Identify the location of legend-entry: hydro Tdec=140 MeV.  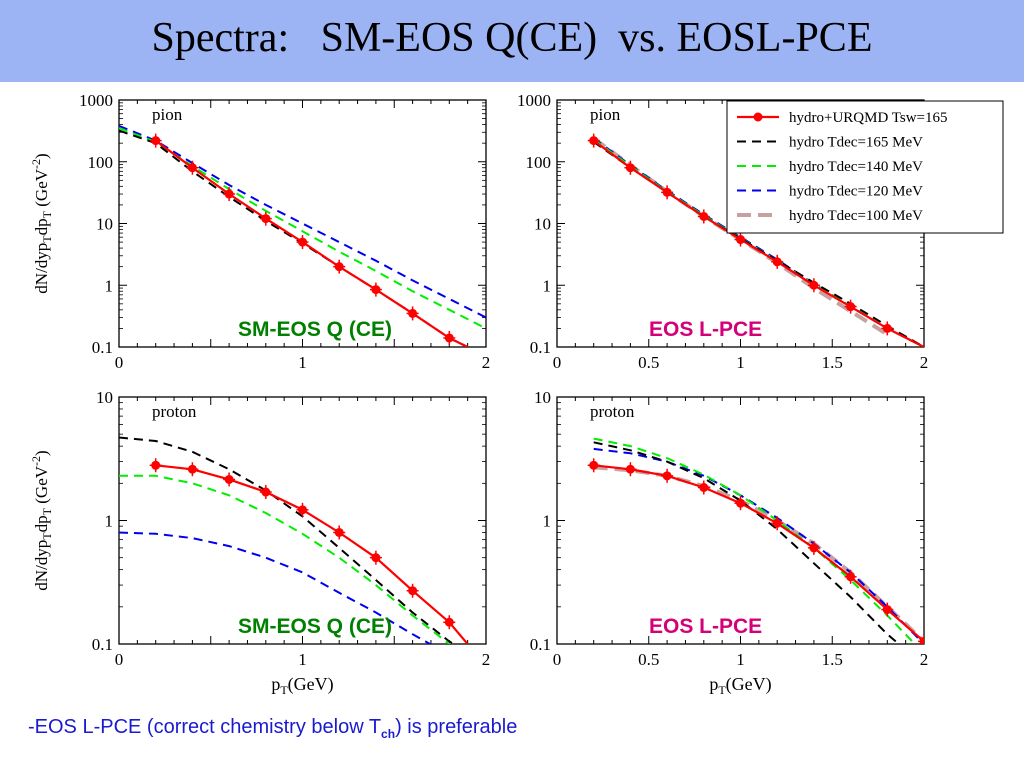
(856, 167).